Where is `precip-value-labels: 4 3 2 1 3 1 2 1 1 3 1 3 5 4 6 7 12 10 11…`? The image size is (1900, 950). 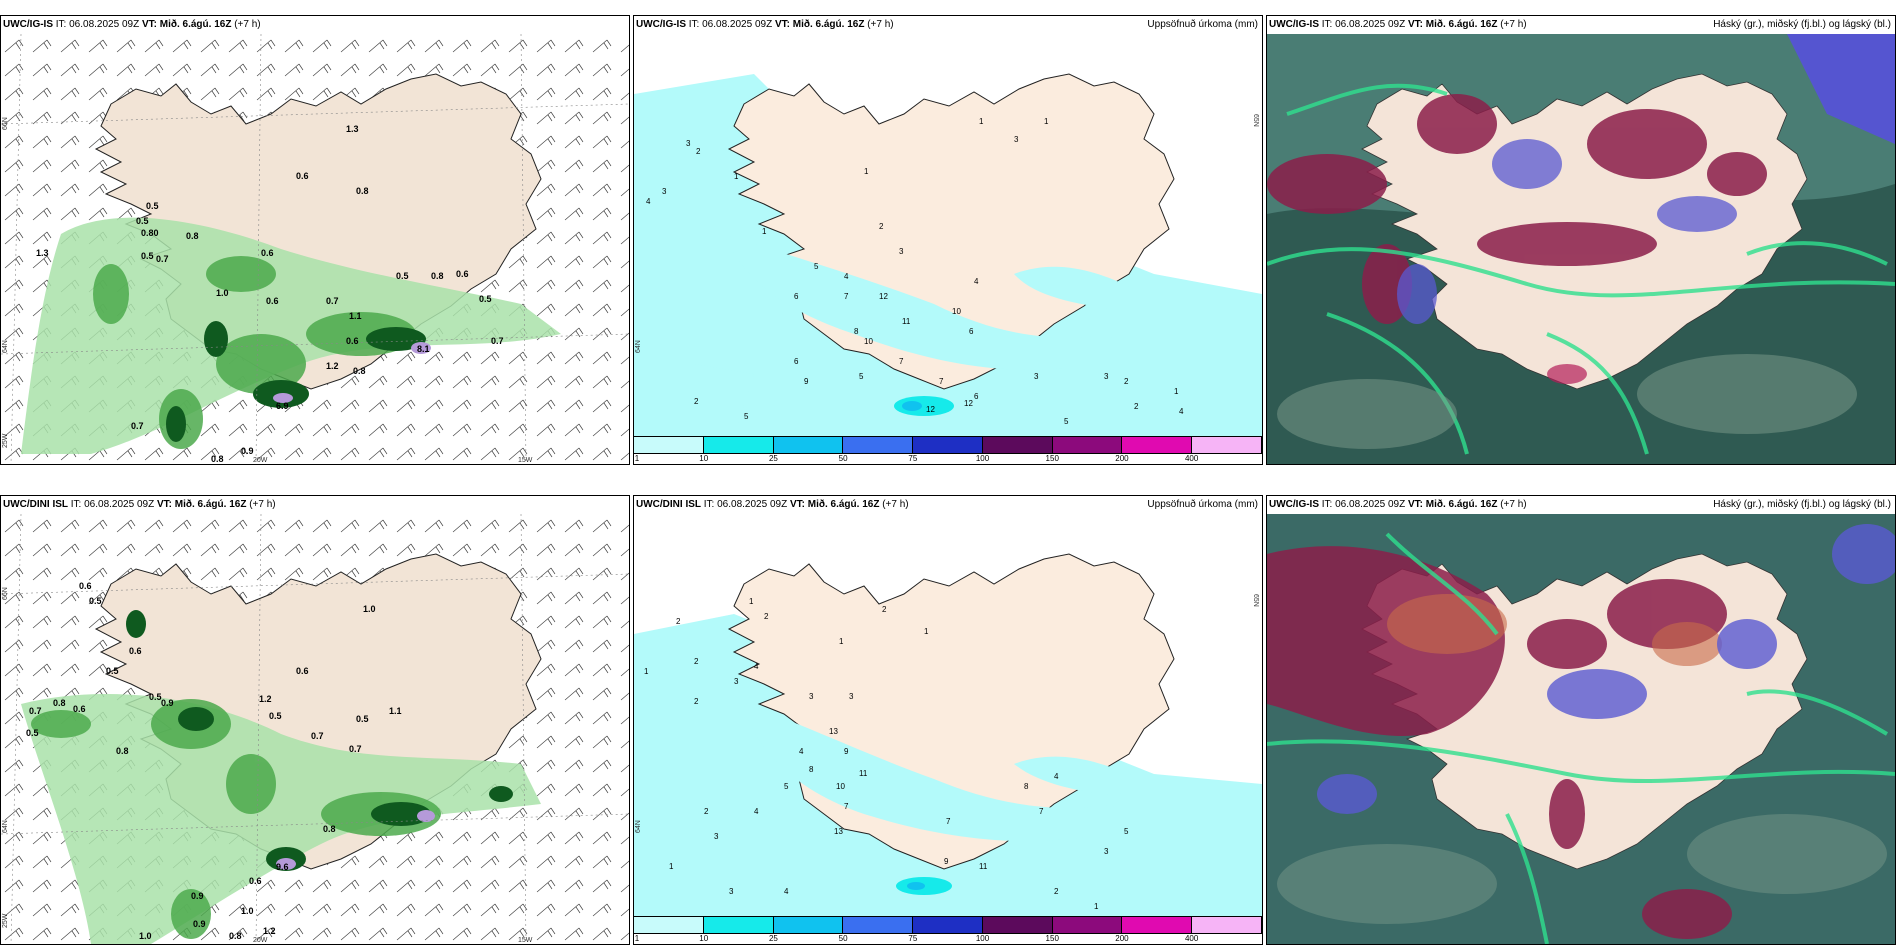
precip-value-labels: 4 3 2 1 3 1 2 1 1 3 1 3 5 4 6 7 12 10 11… is located at coordinates (915, 271).